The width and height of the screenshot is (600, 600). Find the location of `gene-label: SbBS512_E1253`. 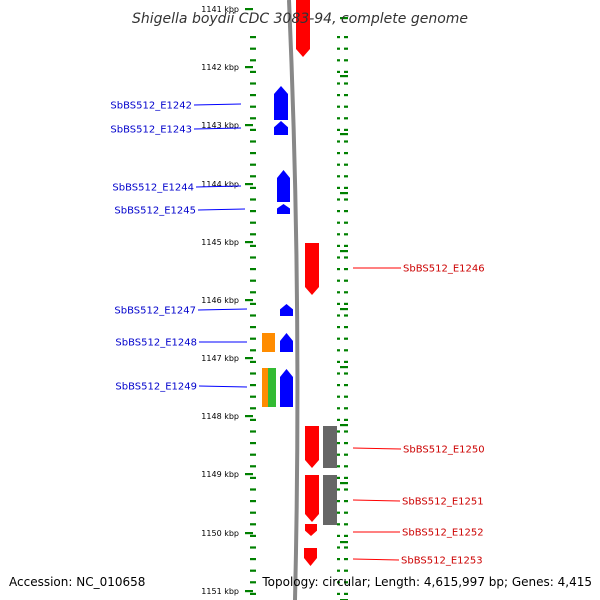

gene-label: SbBS512_E1253 is located at coordinates (442, 561).